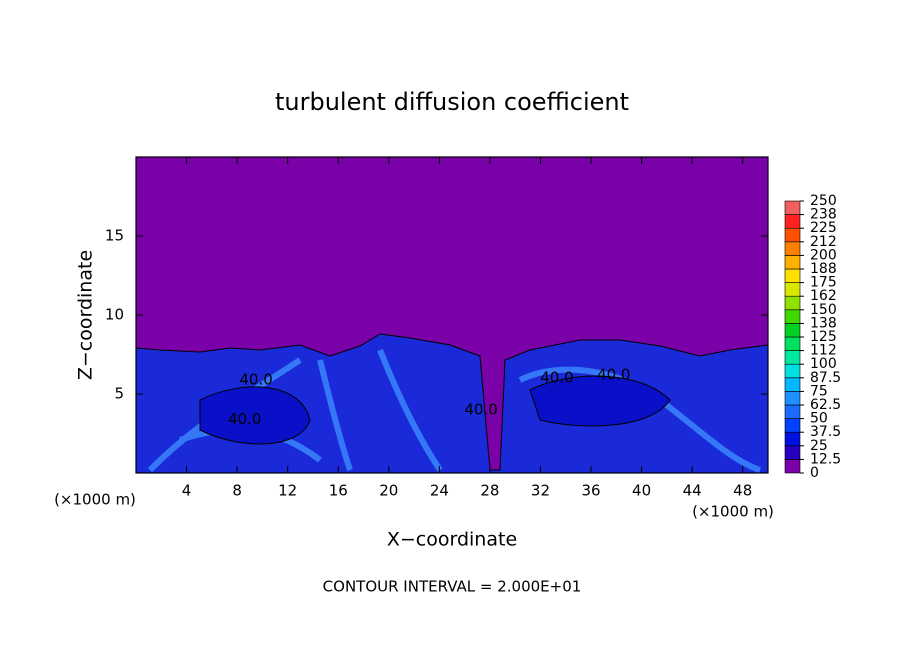  What do you see at coordinates (819, 419) in the screenshot?
I see `colorbar-label: 50` at bounding box center [819, 419].